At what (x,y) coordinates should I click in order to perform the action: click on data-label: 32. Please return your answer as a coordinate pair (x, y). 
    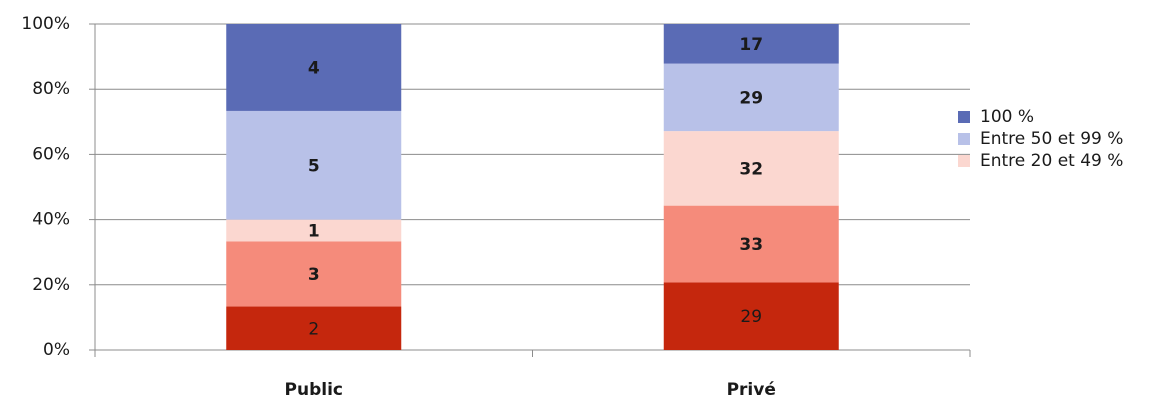
    Looking at the image, I should click on (751, 169).